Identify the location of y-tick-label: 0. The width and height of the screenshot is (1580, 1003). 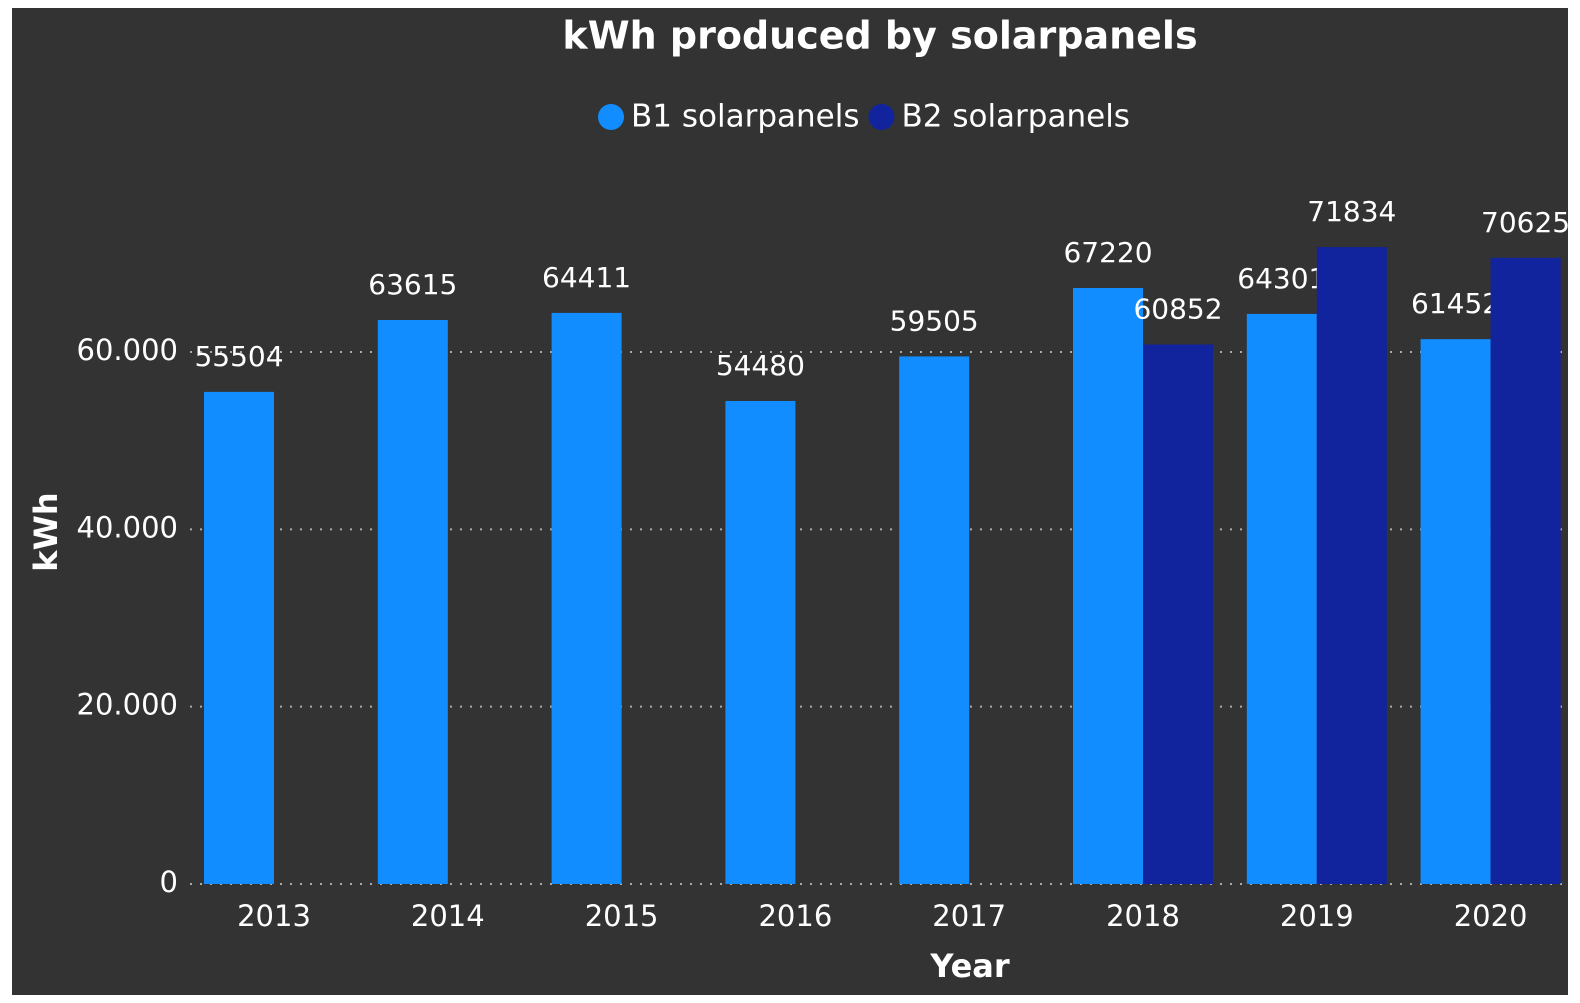
(169, 882).